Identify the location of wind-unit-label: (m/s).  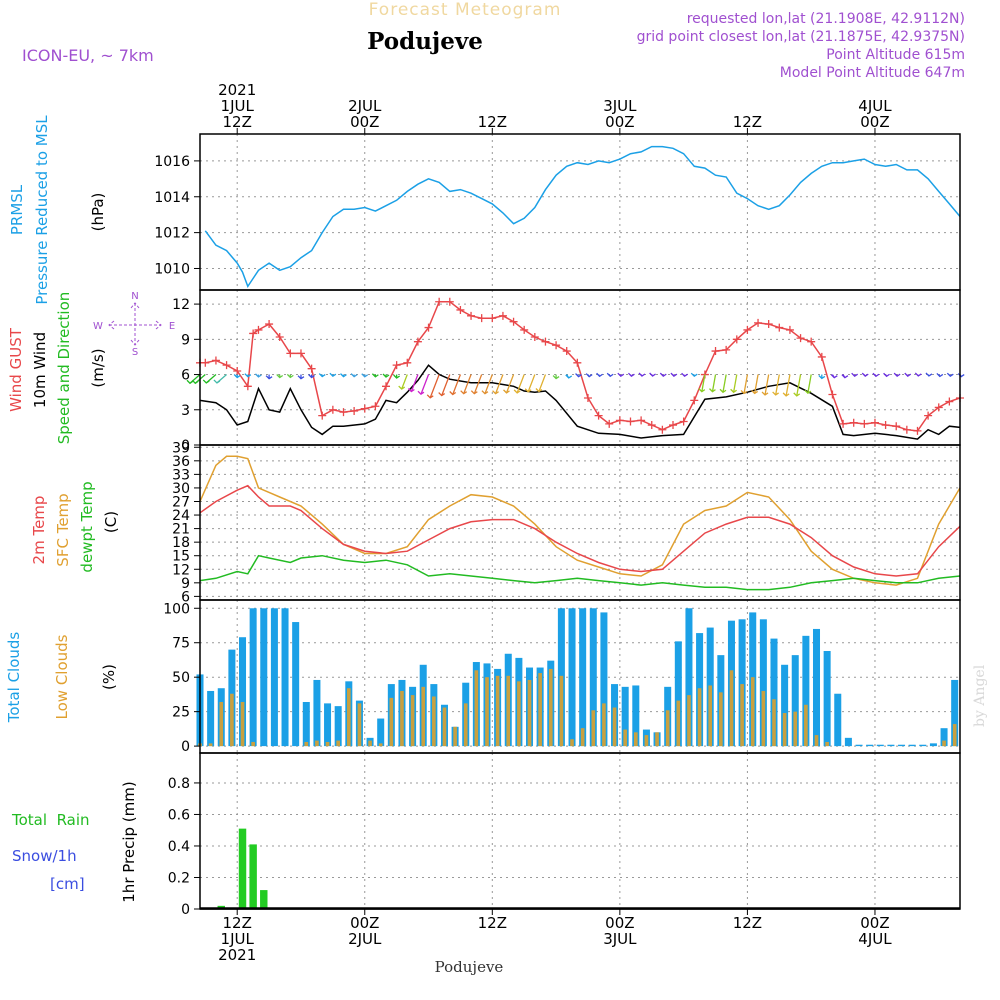
(98, 367).